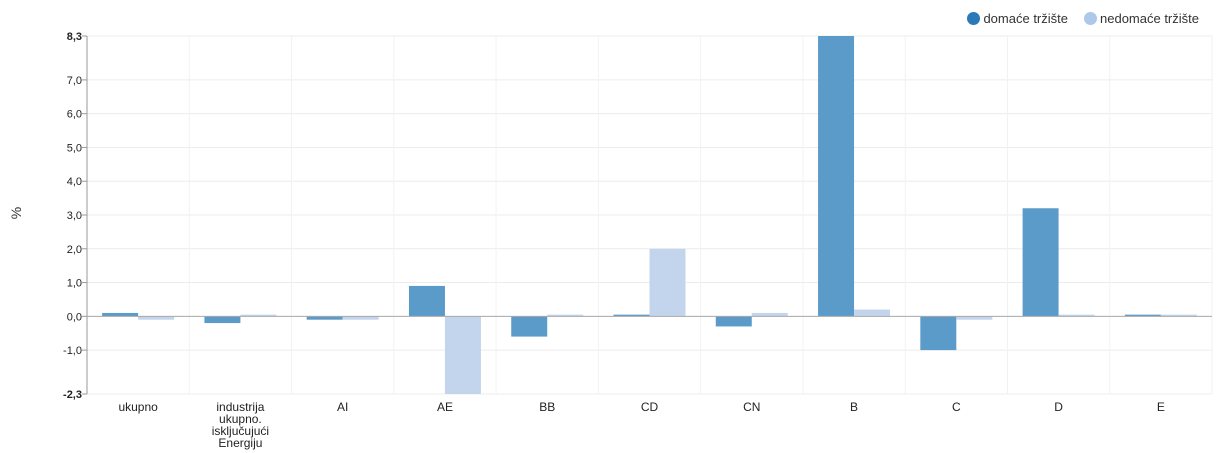 The height and width of the screenshot is (453, 1216). I want to click on x-category-label: E, so click(1161, 407).